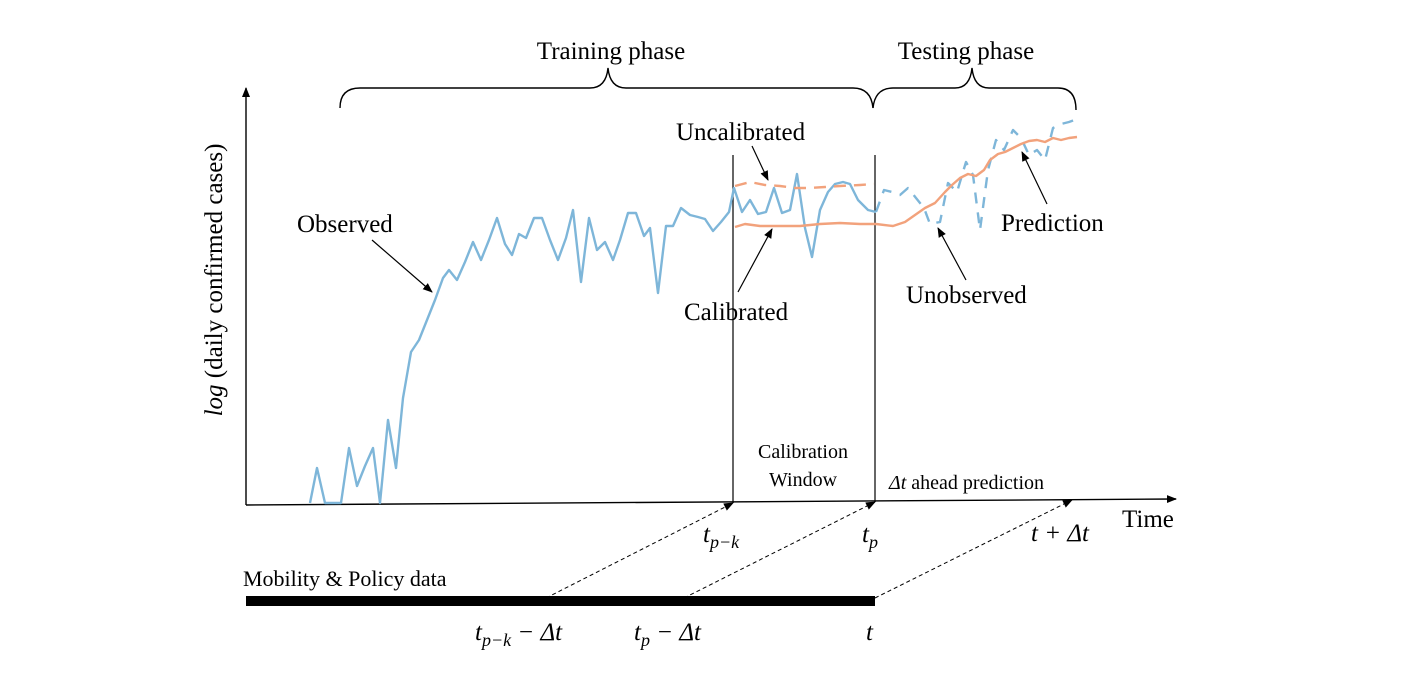 The width and height of the screenshot is (1404, 680). I want to click on unobserved-curve, so click(976, 174).